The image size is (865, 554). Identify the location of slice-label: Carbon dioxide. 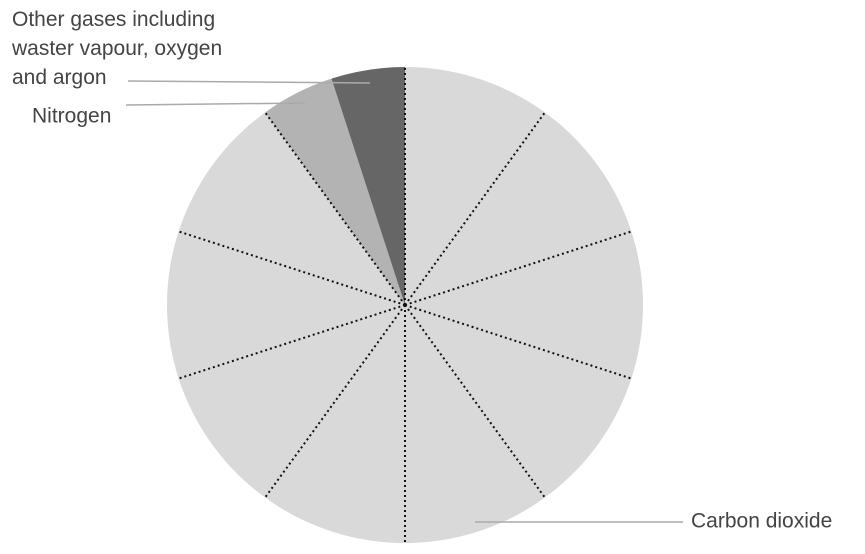
(761, 521).